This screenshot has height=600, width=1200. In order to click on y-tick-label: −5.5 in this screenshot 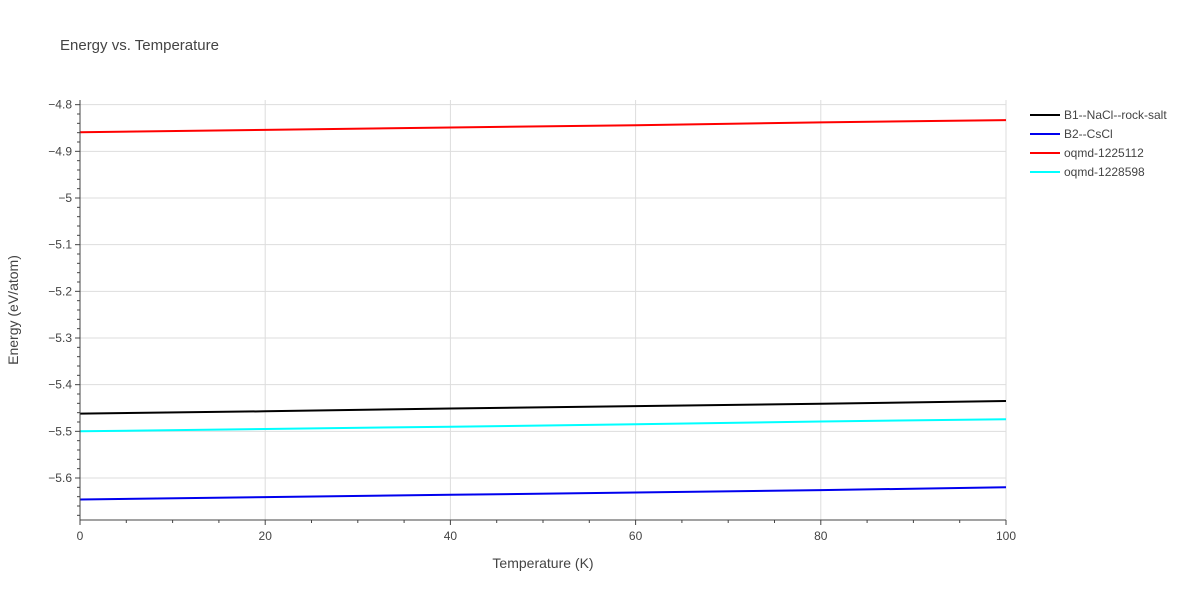, I will do `click(60, 431)`.